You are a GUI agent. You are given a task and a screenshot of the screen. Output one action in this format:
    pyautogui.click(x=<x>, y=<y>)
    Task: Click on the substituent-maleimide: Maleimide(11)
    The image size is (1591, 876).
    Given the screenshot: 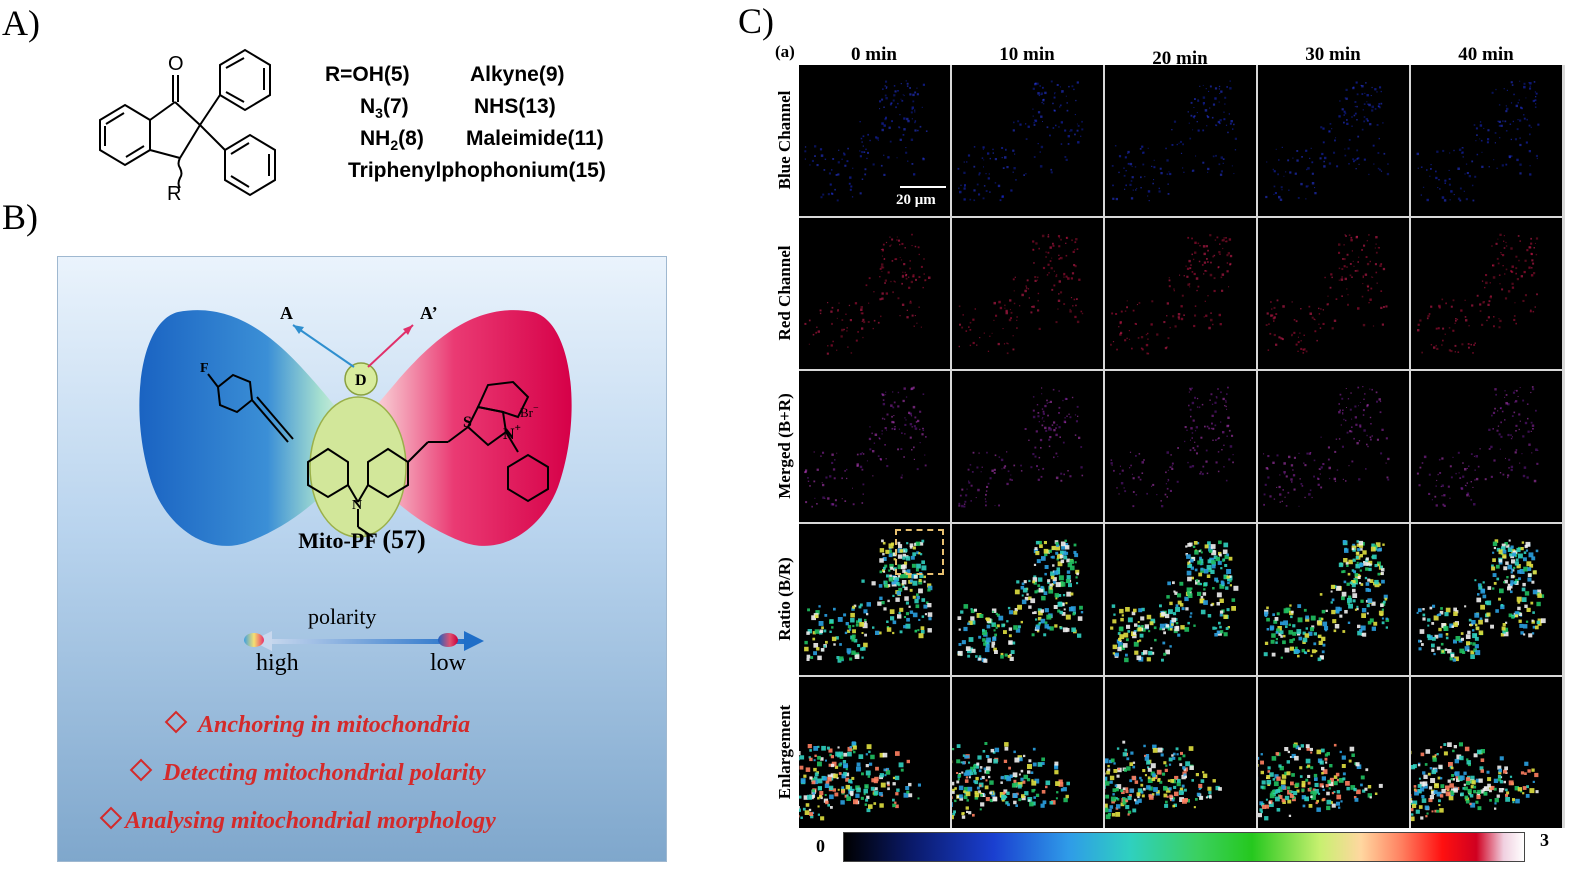 What is the action you would take?
    pyautogui.click(x=535, y=138)
    